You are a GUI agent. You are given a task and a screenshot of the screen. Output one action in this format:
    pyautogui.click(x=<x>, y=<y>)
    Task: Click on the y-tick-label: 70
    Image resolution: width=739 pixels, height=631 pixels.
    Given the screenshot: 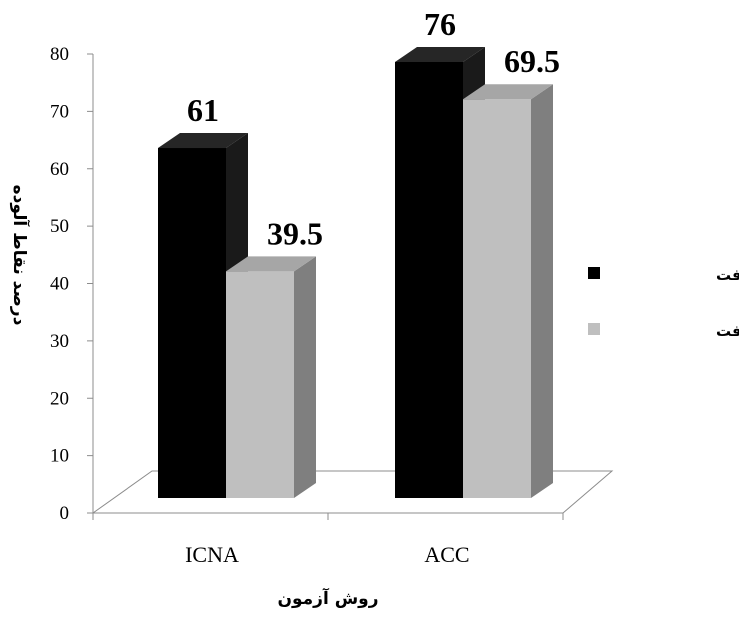 What is the action you would take?
    pyautogui.click(x=59, y=111)
    